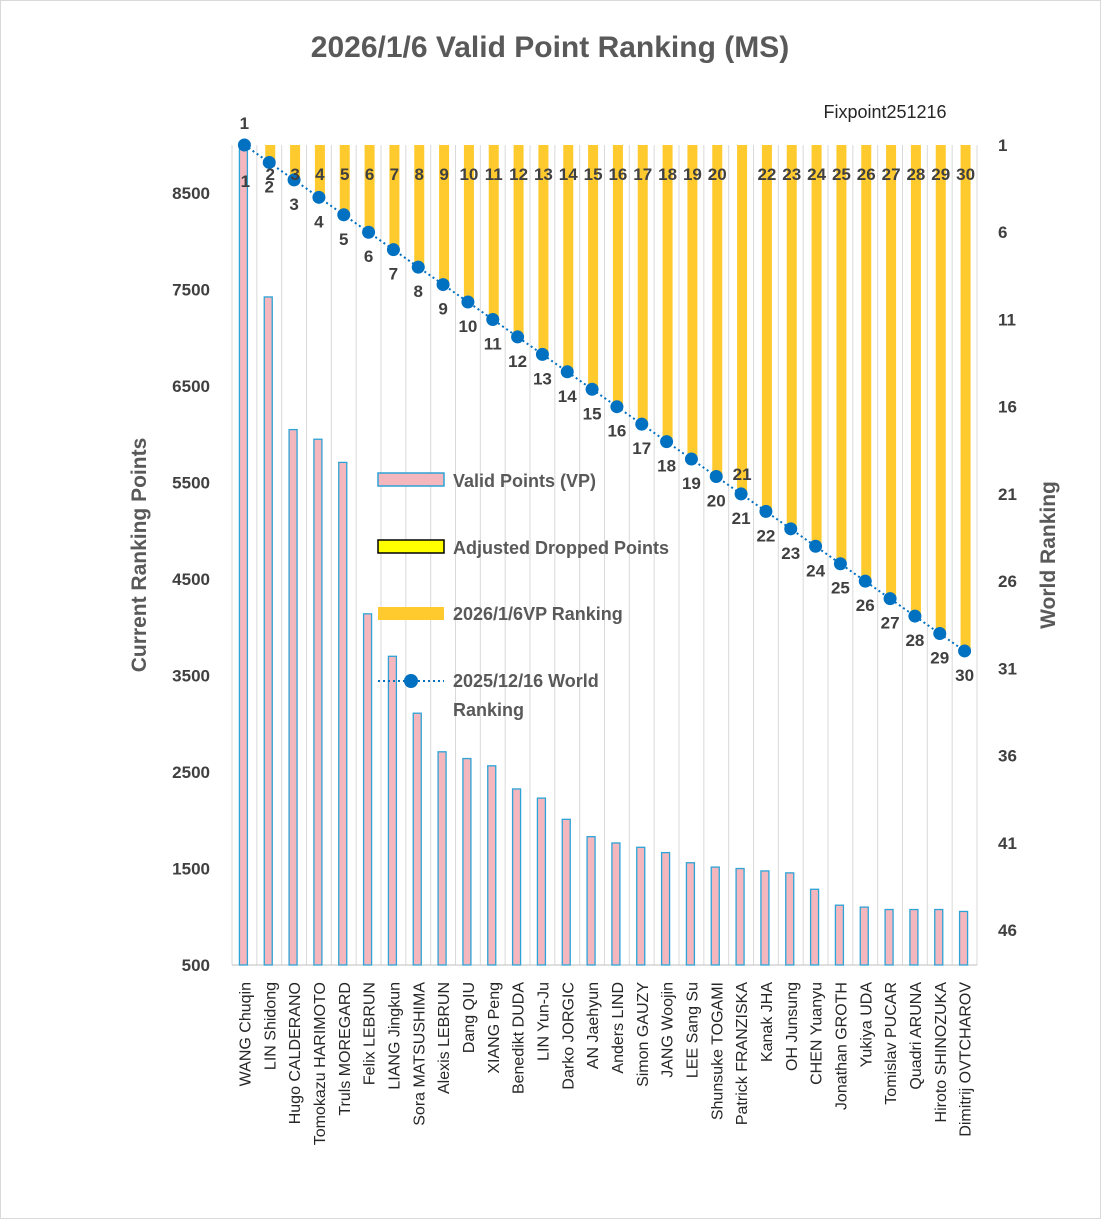 Image resolution: width=1101 pixels, height=1219 pixels. I want to click on y-axis-title: Current Ranking Points, so click(139, 555).